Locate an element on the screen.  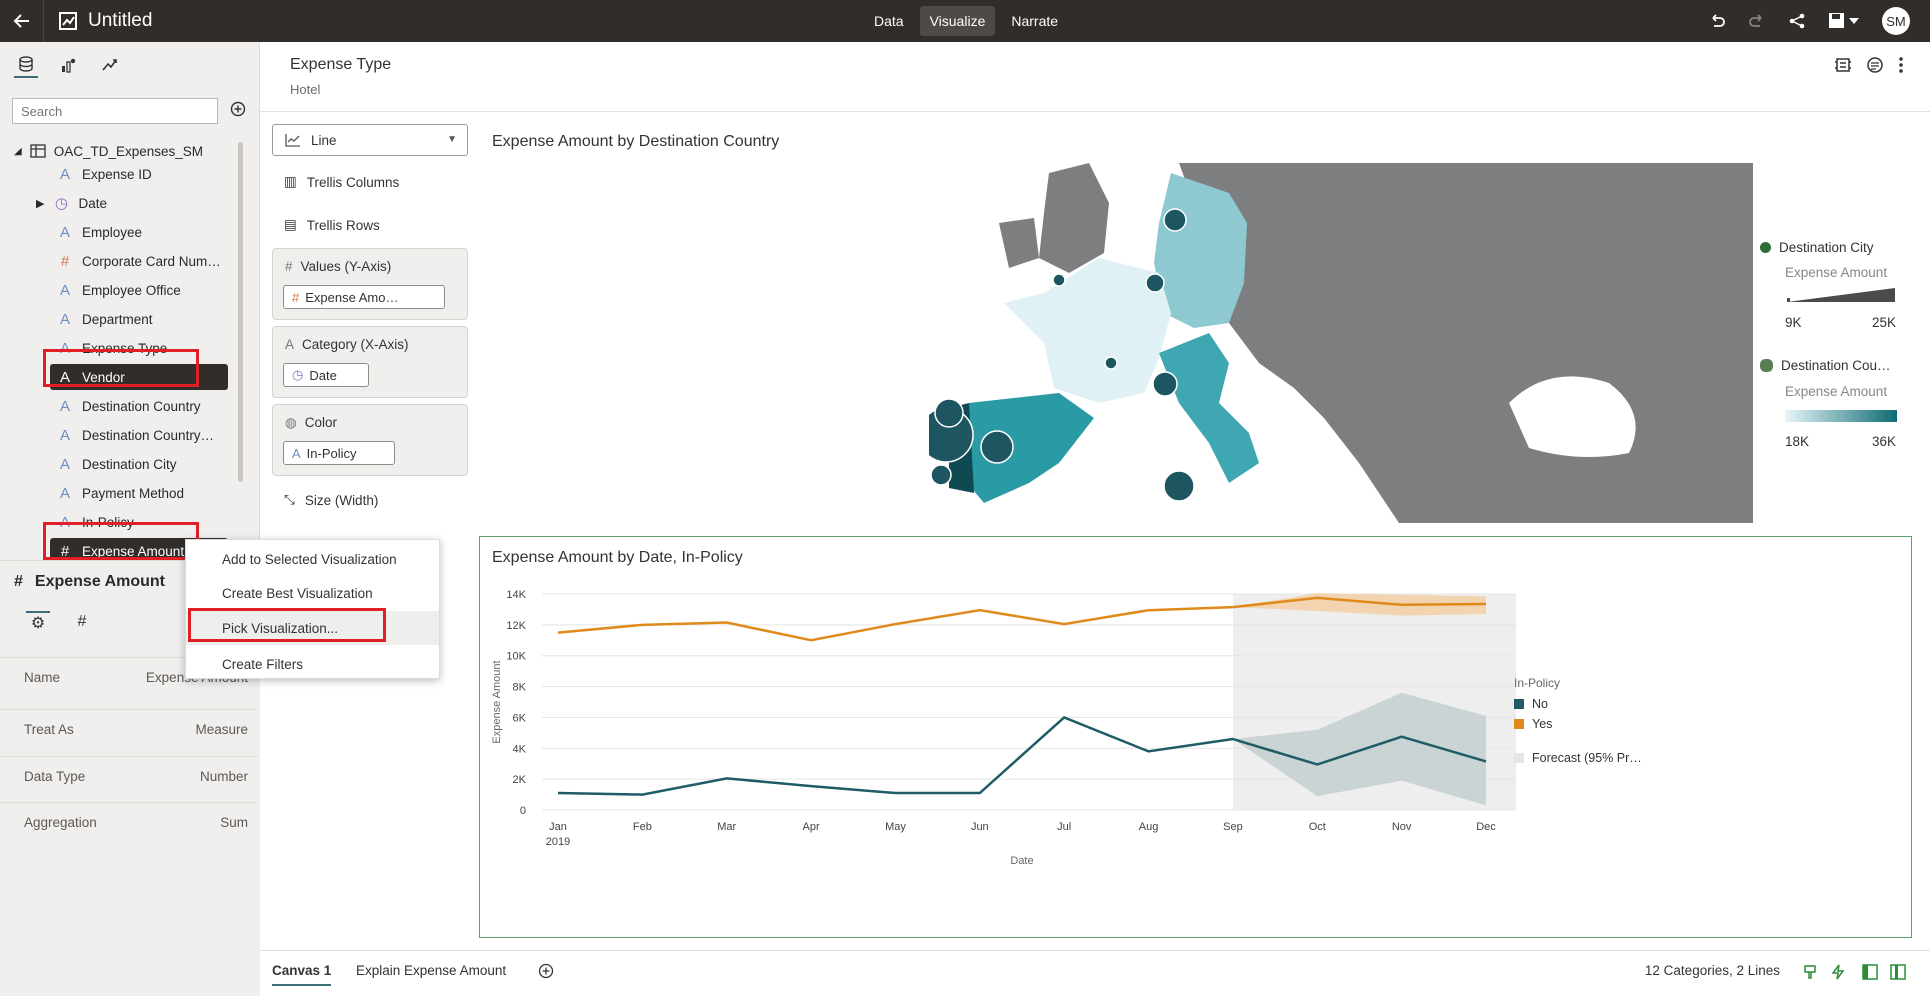
tab-visualizations is located at coordinates (68, 65).